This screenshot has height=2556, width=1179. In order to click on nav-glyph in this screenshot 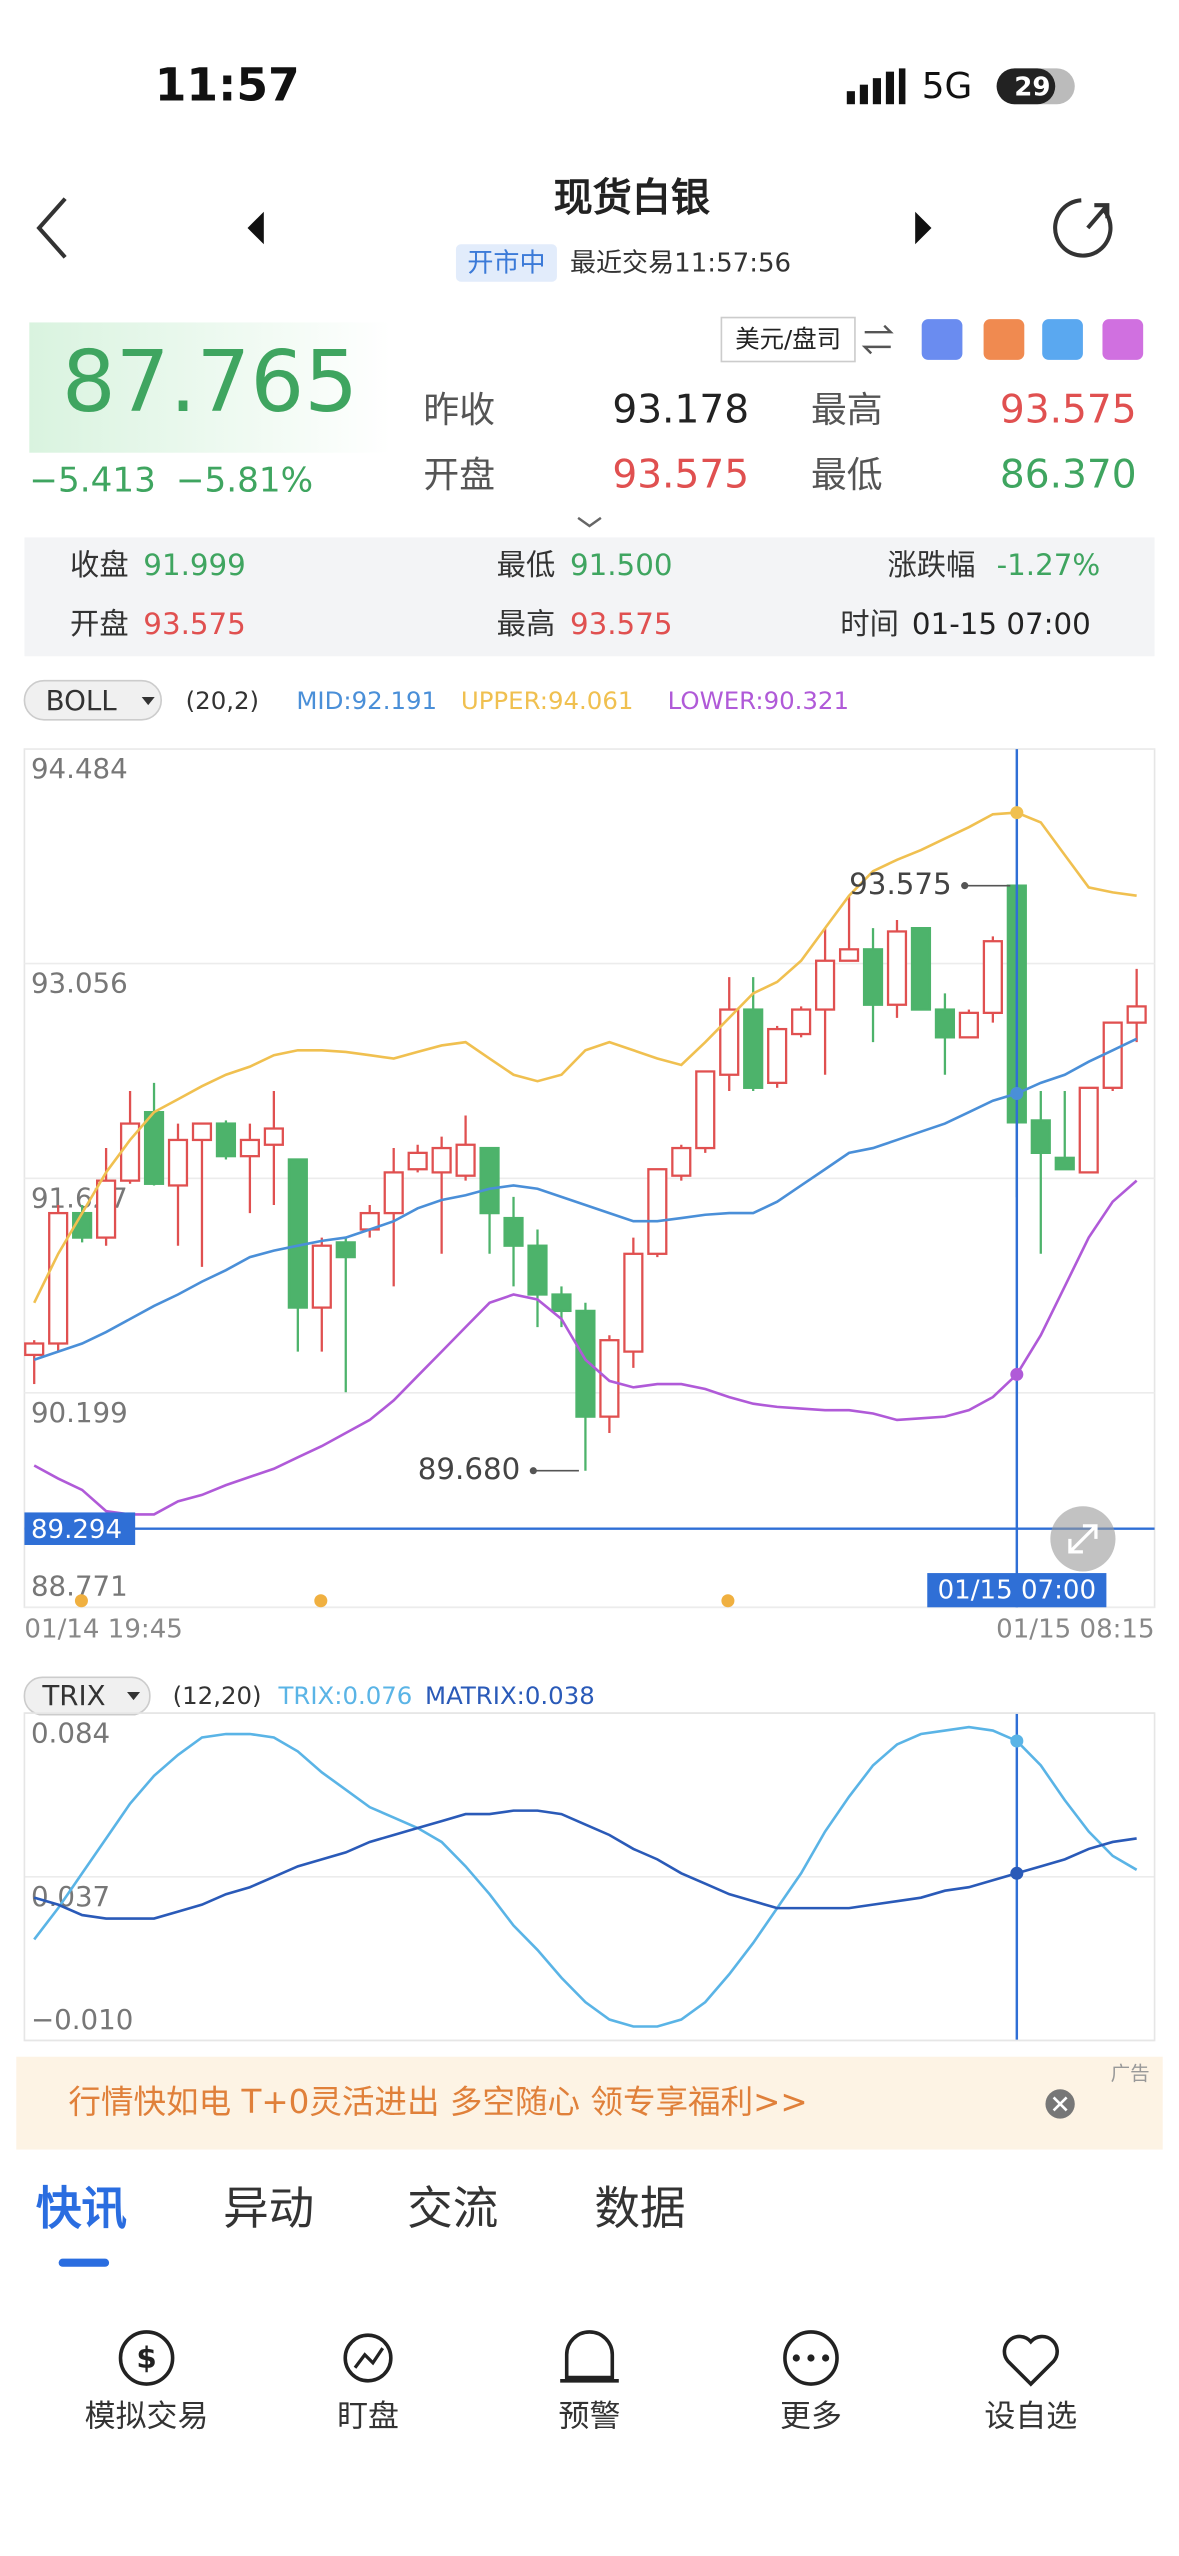, I will do `click(369, 2358)`.